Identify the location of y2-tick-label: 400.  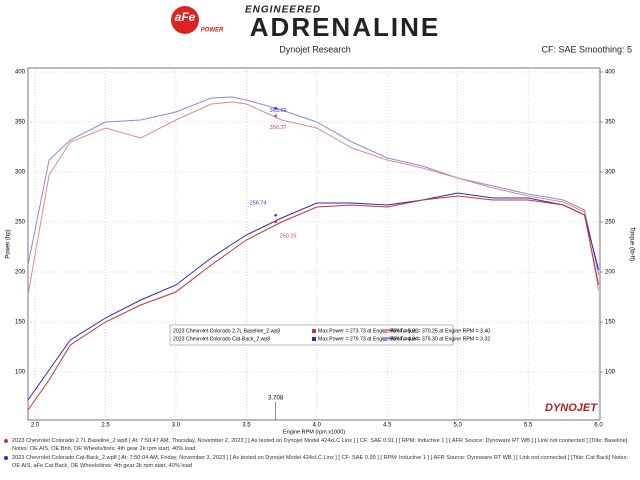
(610, 73).